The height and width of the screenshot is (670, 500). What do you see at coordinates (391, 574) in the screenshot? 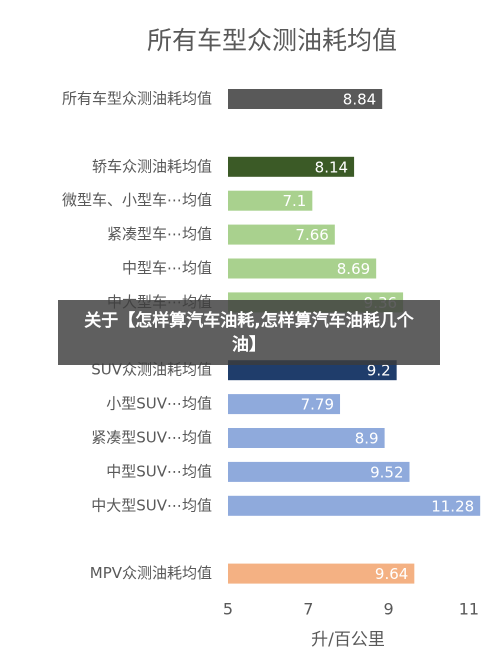
I see `value-label: 9.64` at bounding box center [391, 574].